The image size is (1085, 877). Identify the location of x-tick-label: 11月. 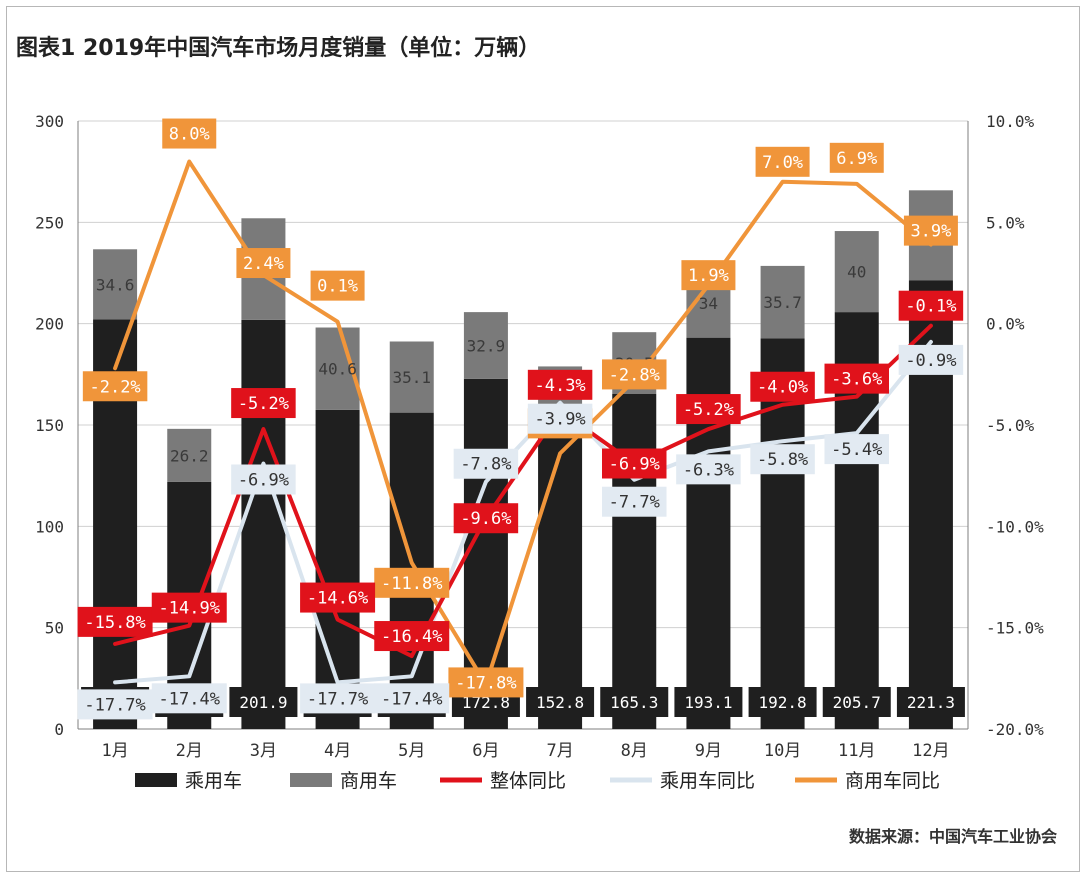
(856, 751).